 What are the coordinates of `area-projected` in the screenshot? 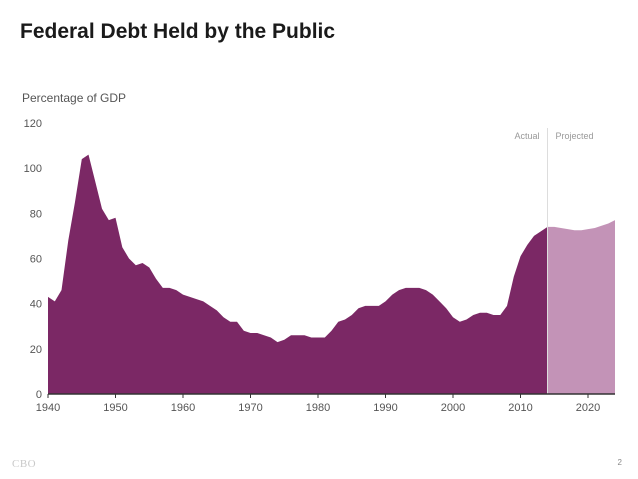 It's located at (581, 307).